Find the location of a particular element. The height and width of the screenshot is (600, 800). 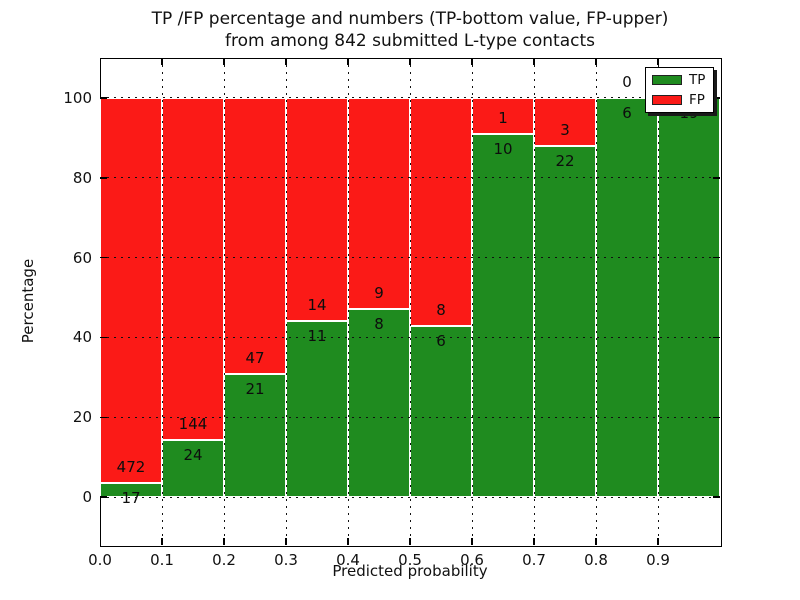

legend: TP FP is located at coordinates (679, 90).